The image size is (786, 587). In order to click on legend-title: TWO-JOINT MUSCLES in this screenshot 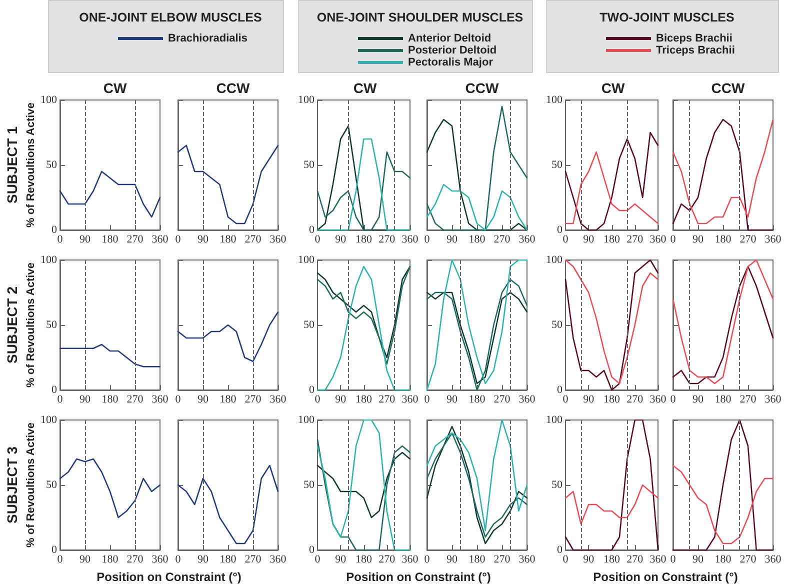, I will do `click(667, 17)`.